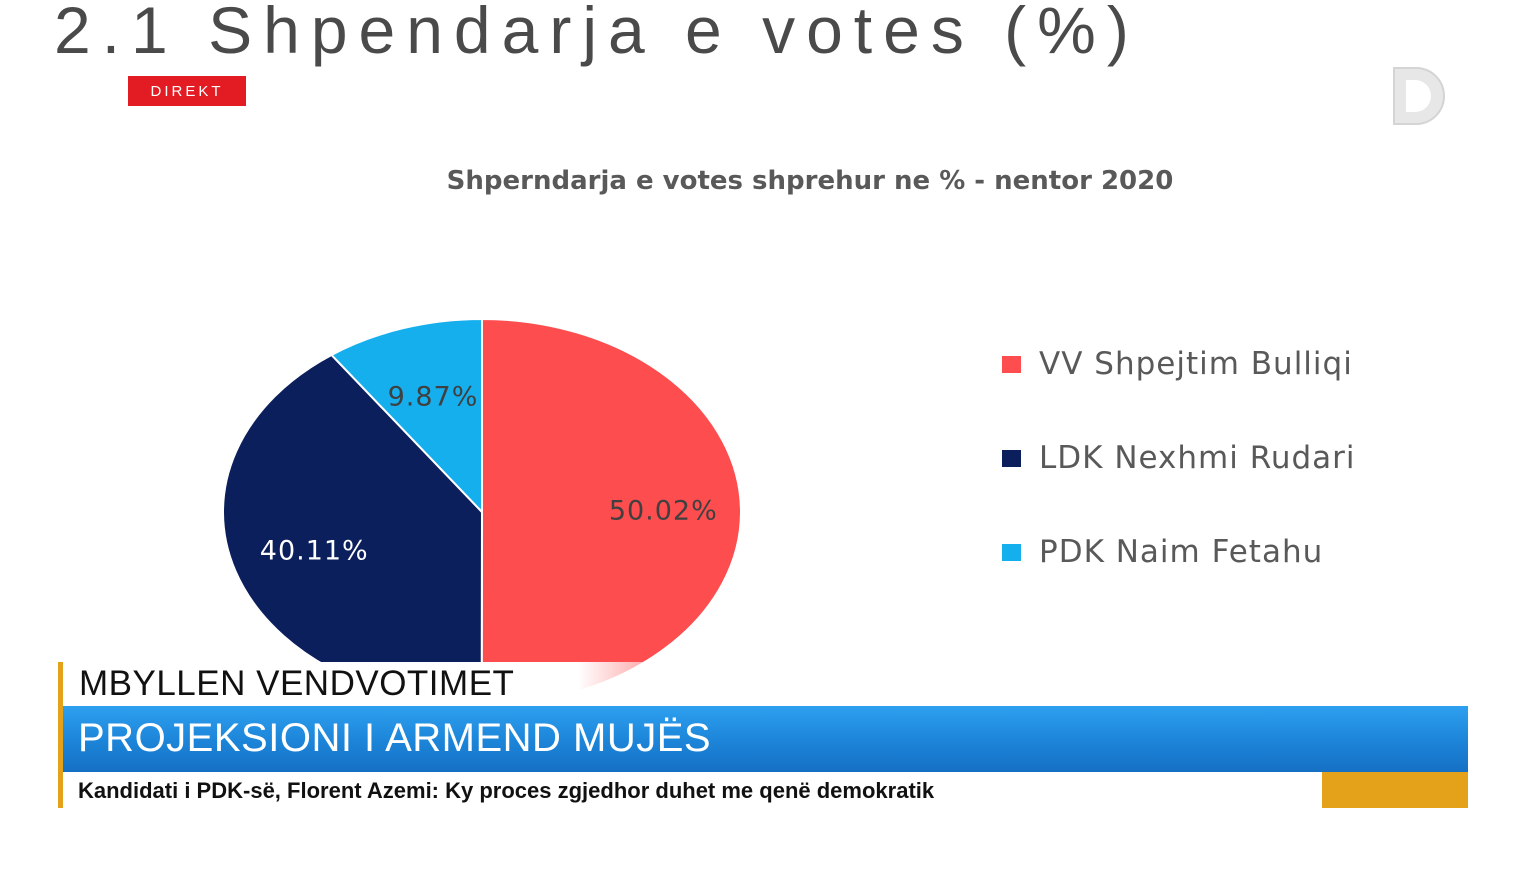  I want to click on legend-item-ldk: LDK Nexhmi Rudari, so click(1179, 458).